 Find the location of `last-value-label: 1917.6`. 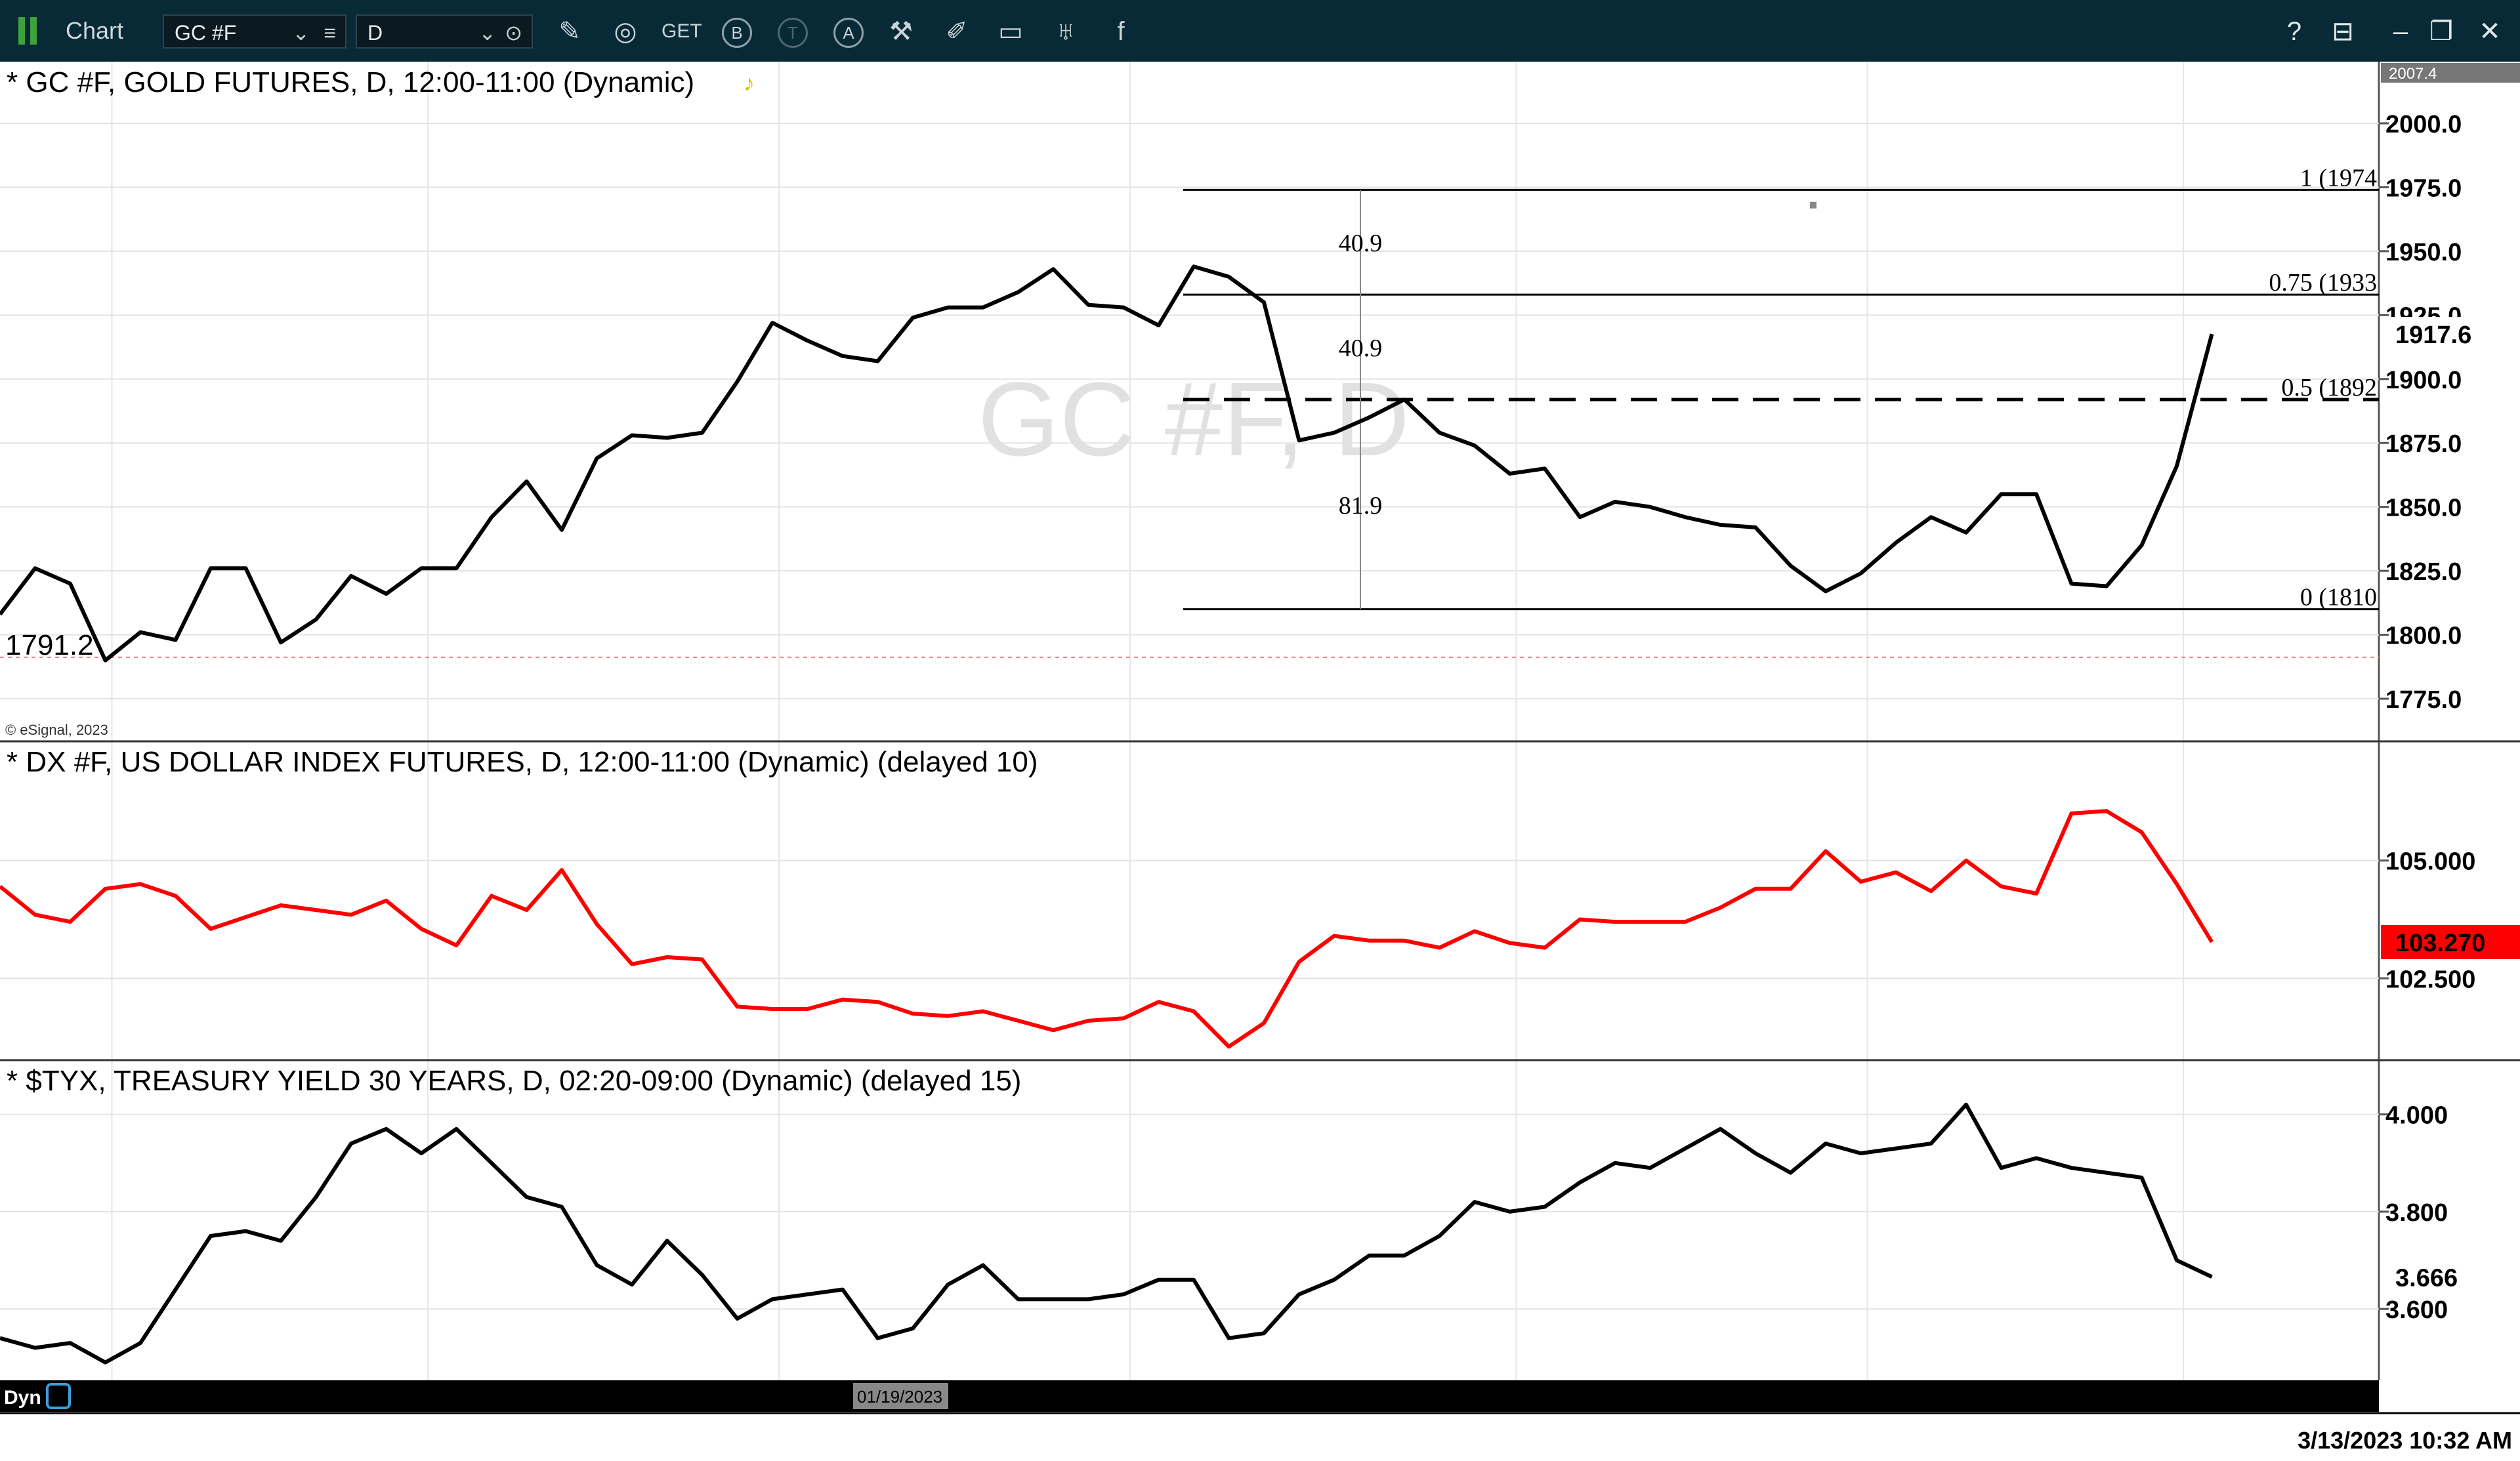

last-value-label: 1917.6 is located at coordinates (2433, 335).